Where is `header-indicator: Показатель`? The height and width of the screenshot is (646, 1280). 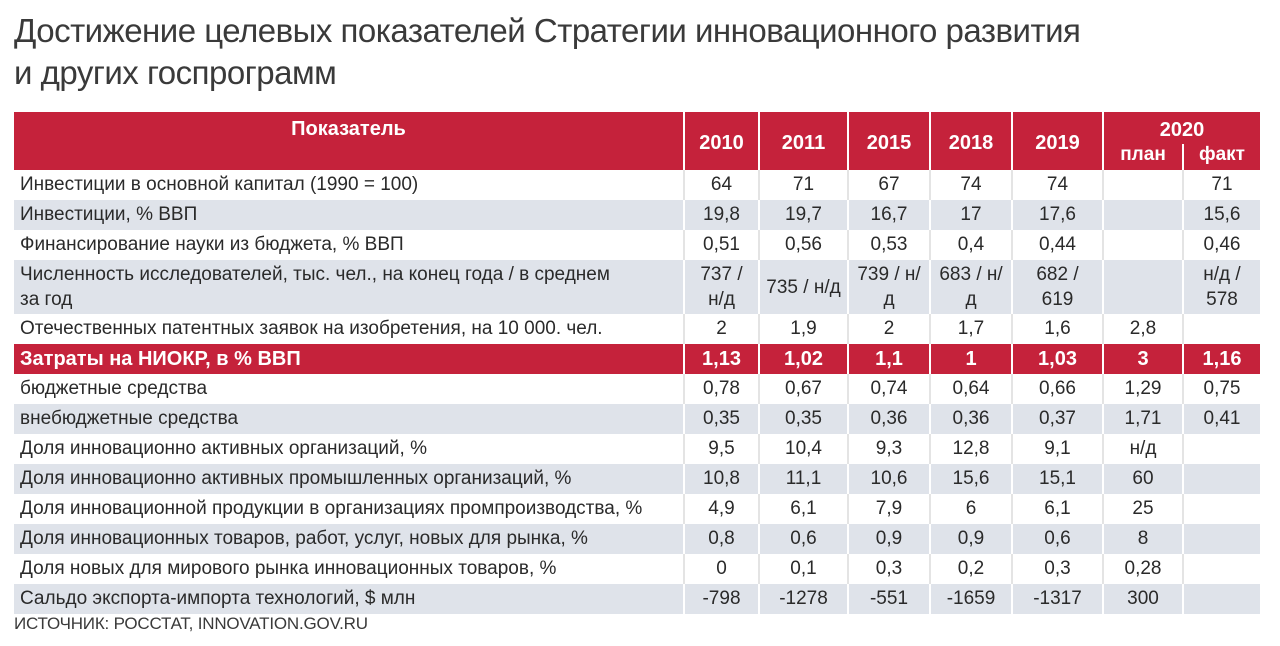 header-indicator: Показатель is located at coordinates (349, 141).